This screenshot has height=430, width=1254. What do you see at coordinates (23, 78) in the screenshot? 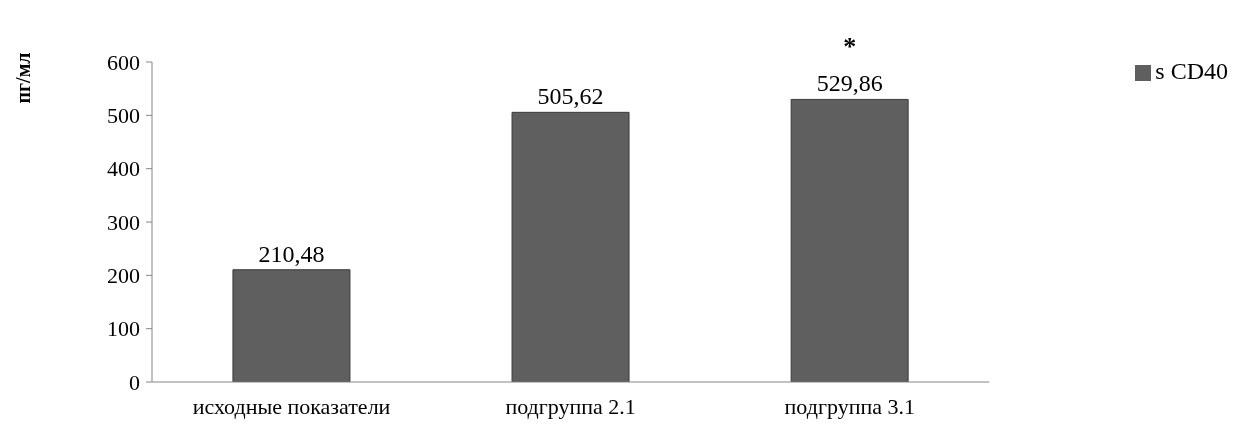
I see `y-axis-title: пг/мл` at bounding box center [23, 78].